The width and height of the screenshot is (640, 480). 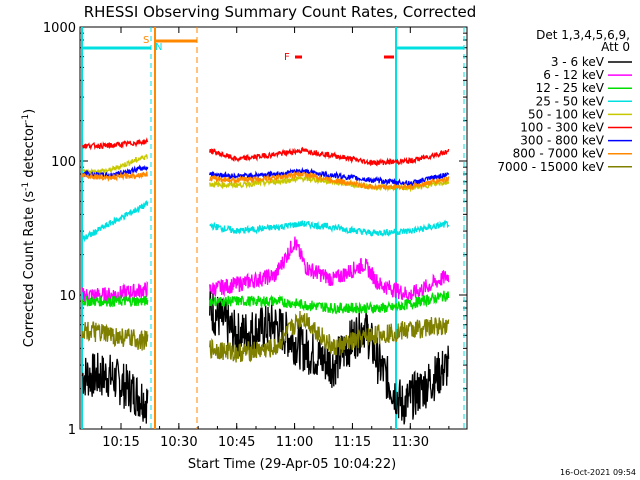 What do you see at coordinates (570, 101) in the screenshot?
I see `legend-label: 25 - 50 keV` at bounding box center [570, 101].